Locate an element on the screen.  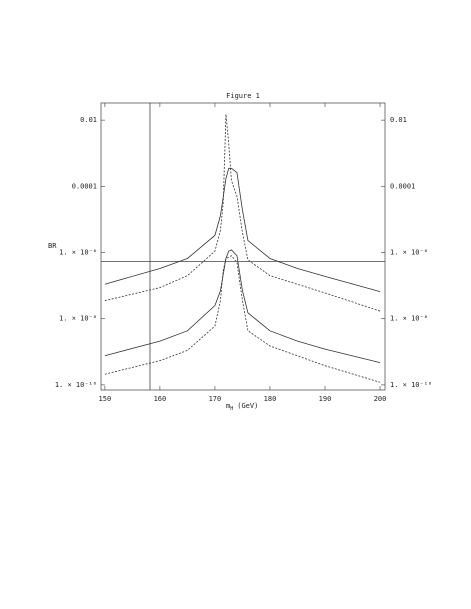
y-tick-label: 0.0001 is located at coordinates (84, 186).